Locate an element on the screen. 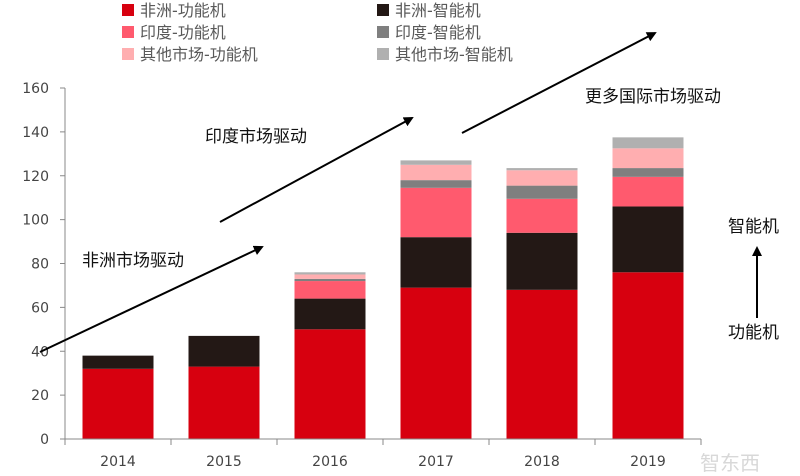  legend-label: 印度-智能机 is located at coordinates (438, 32).